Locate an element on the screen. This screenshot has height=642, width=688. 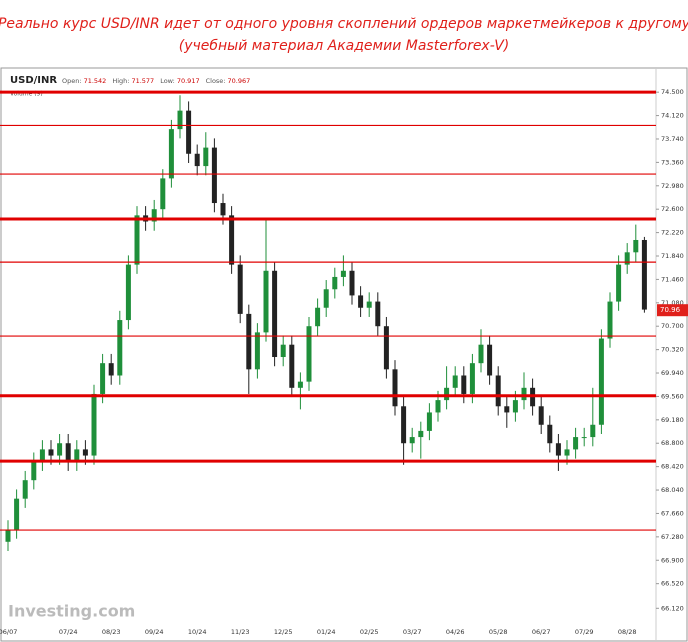
x-tick-label: 11/23 is located at coordinates (240, 632).